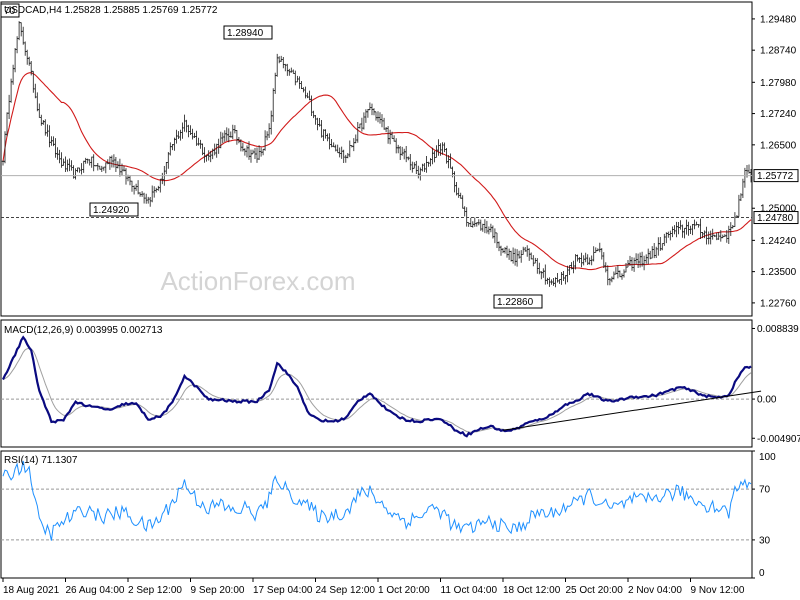 This screenshot has height=600, width=800. Describe the element at coordinates (632, 410) in the screenshot. I see `macd-trendline` at that location.